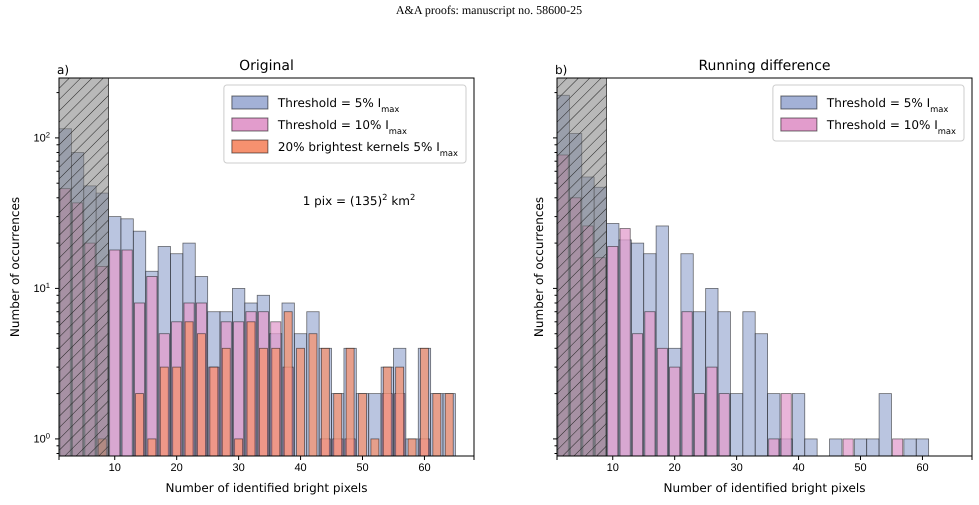 The height and width of the screenshot is (505, 979). Describe the element at coordinates (561, 70) in the screenshot. I see `text: b)` at that location.